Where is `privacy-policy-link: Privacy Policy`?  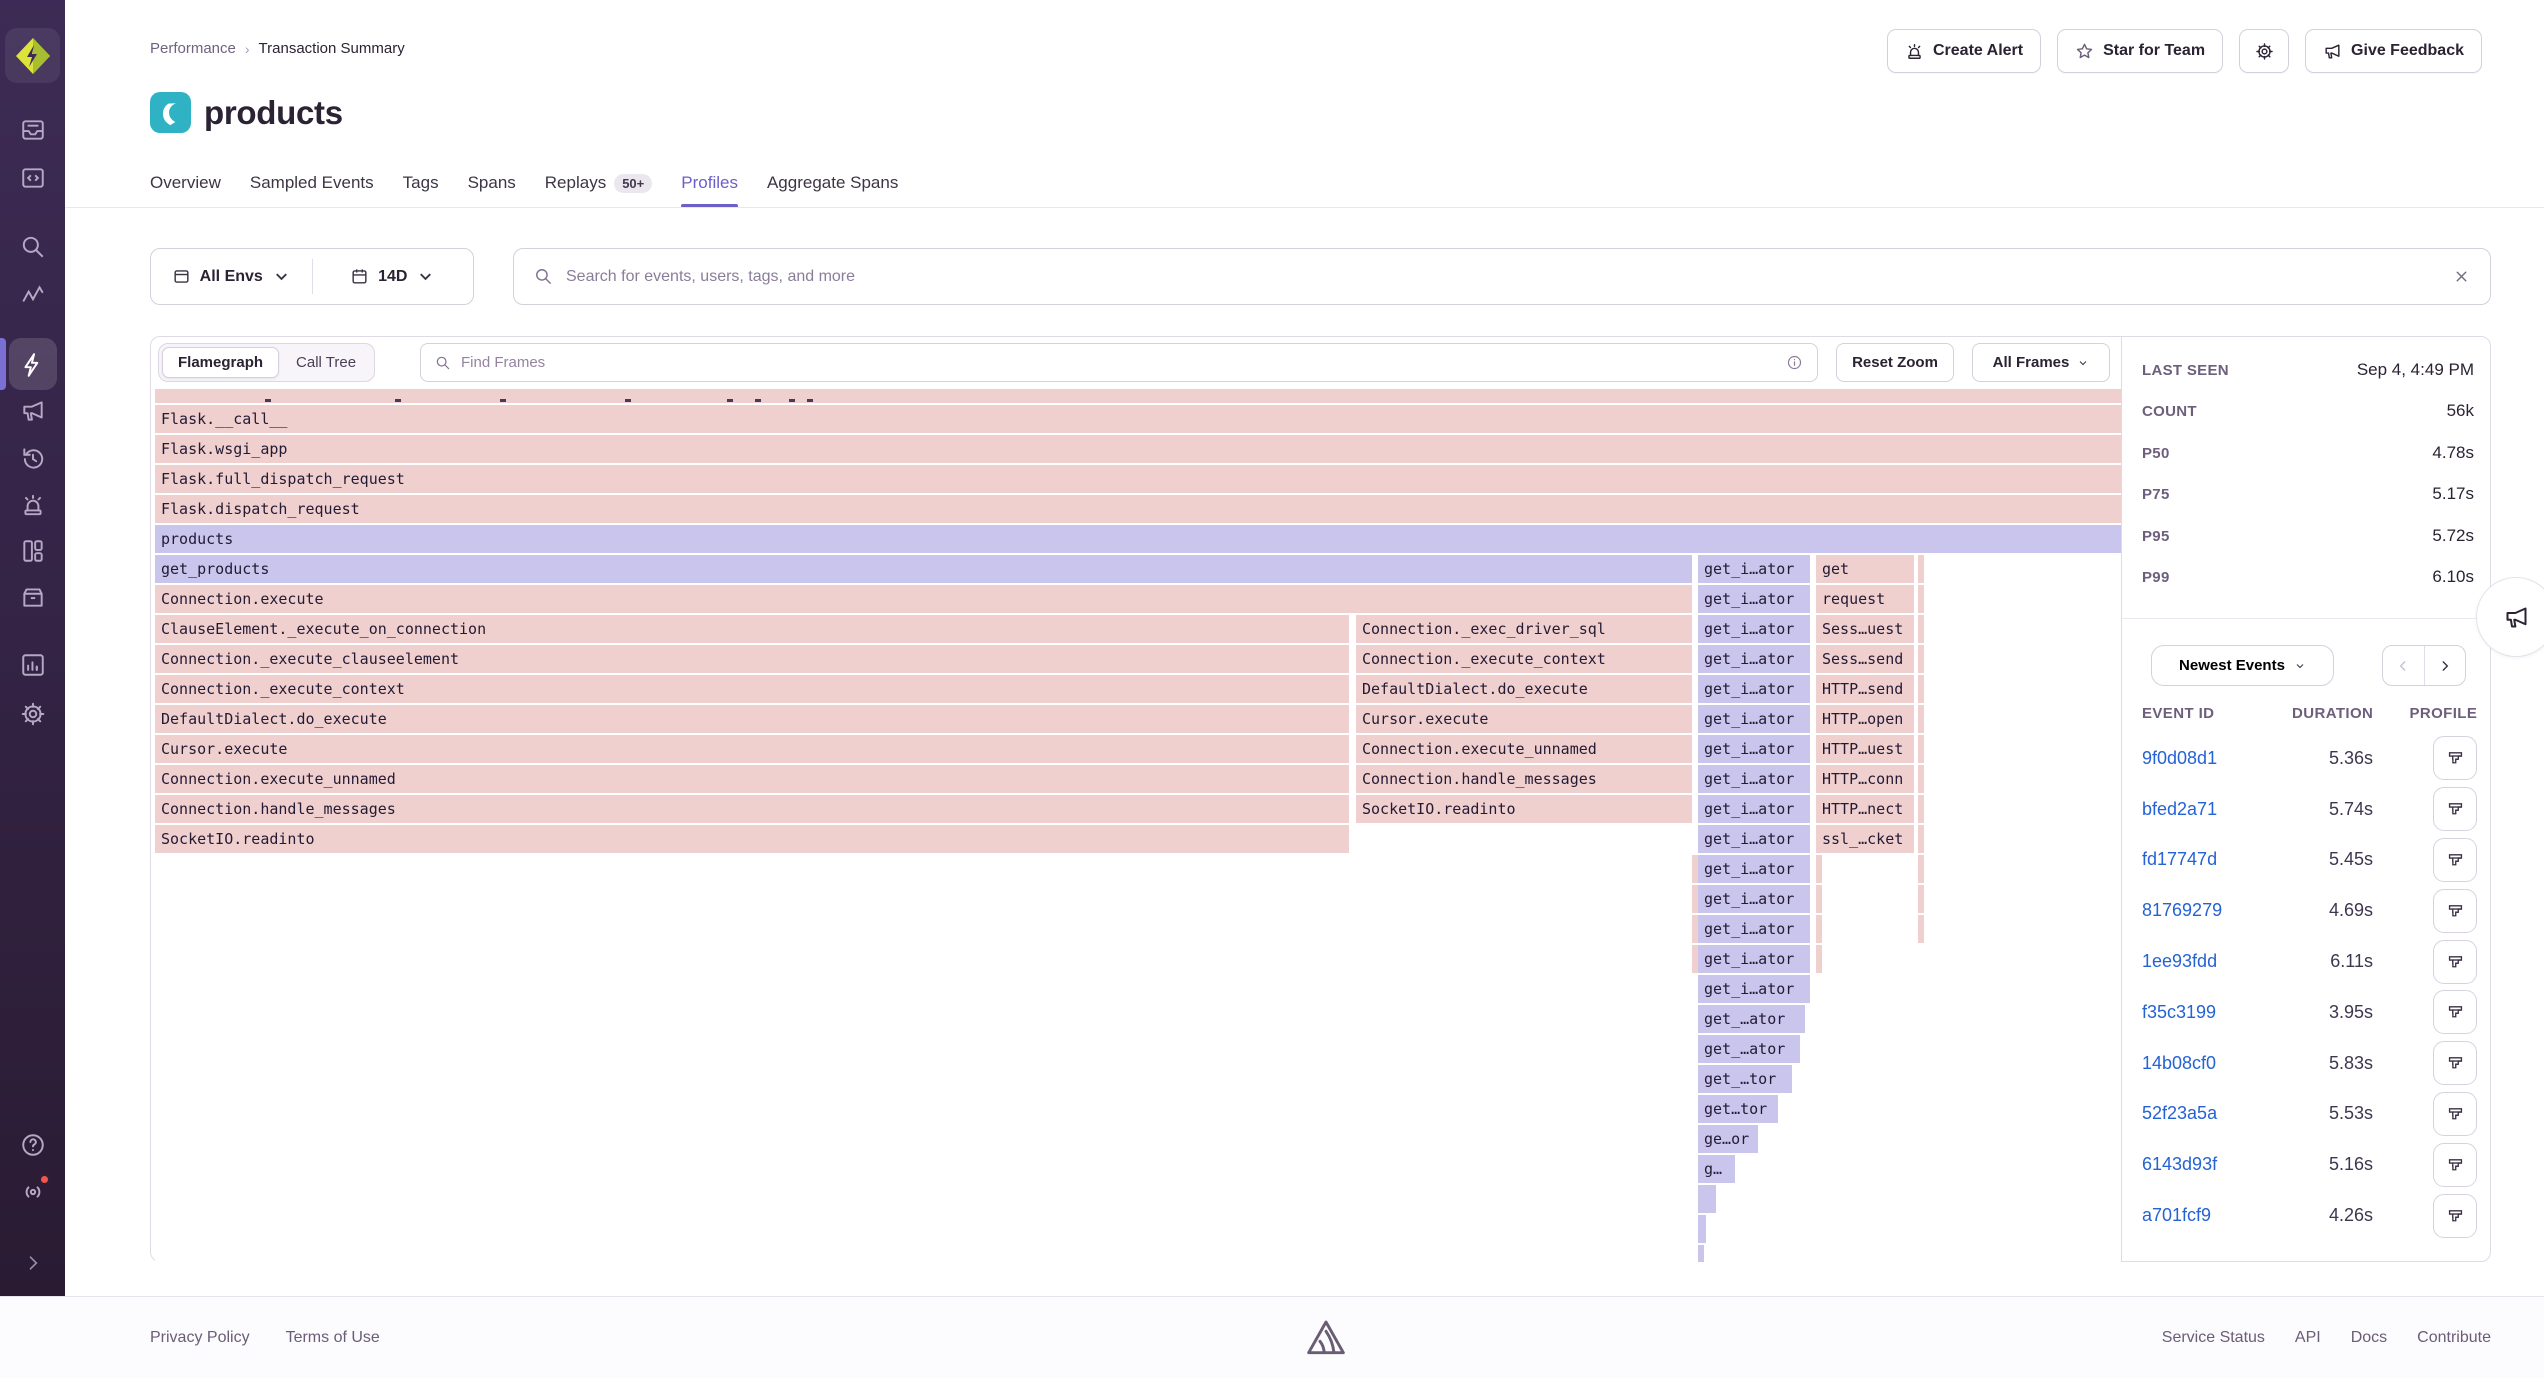
privacy-policy-link: Privacy Policy is located at coordinates (200, 1337).